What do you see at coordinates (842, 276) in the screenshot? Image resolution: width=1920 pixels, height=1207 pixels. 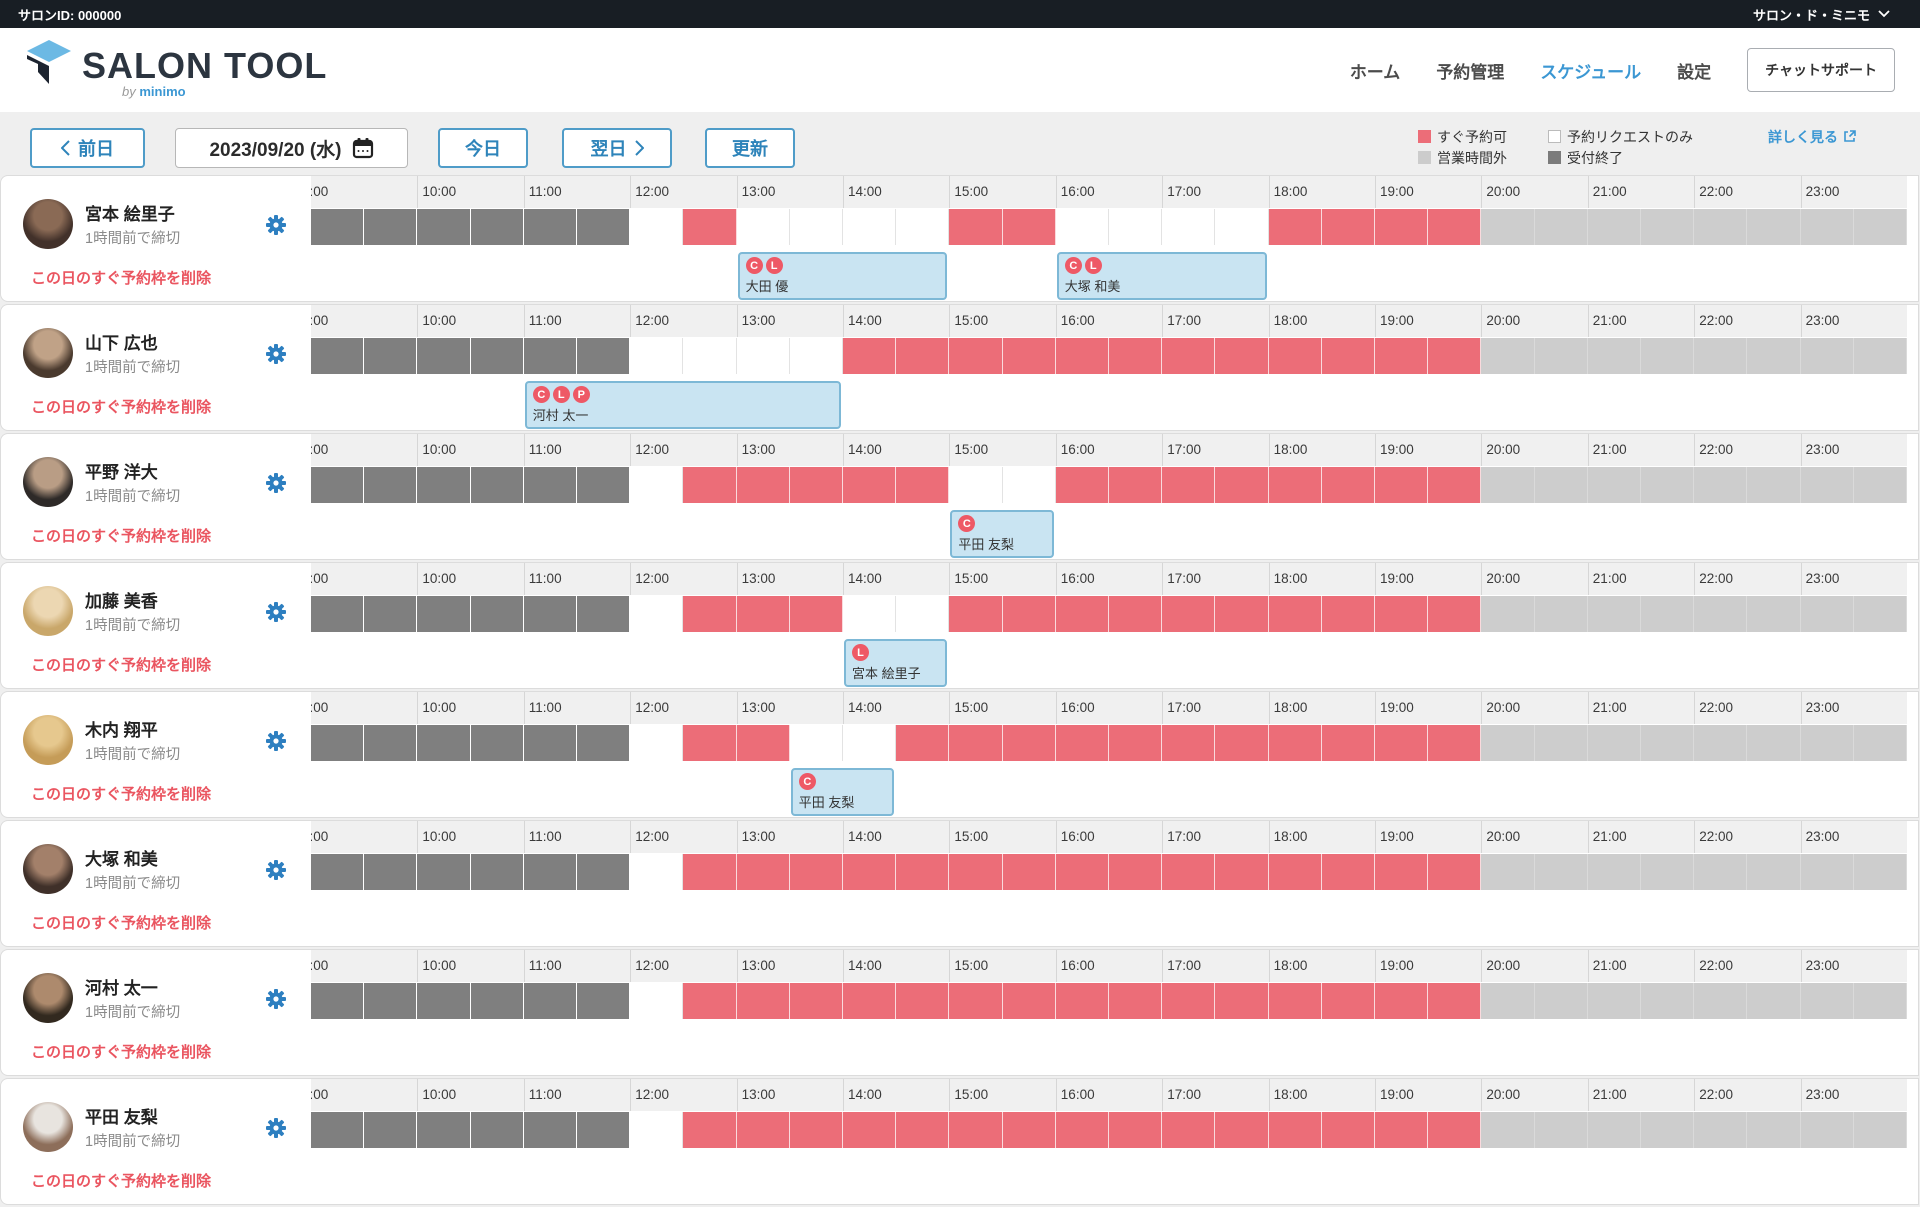 I see `reservation-block: C L 大田 優` at bounding box center [842, 276].